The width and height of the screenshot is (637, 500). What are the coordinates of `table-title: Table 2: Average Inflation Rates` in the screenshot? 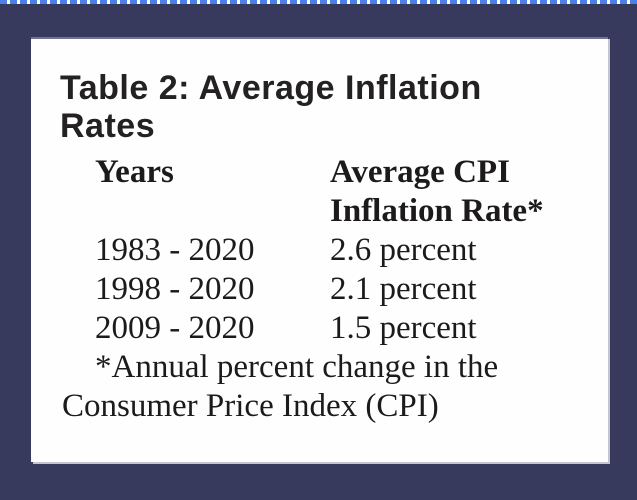 It's located at (271, 107).